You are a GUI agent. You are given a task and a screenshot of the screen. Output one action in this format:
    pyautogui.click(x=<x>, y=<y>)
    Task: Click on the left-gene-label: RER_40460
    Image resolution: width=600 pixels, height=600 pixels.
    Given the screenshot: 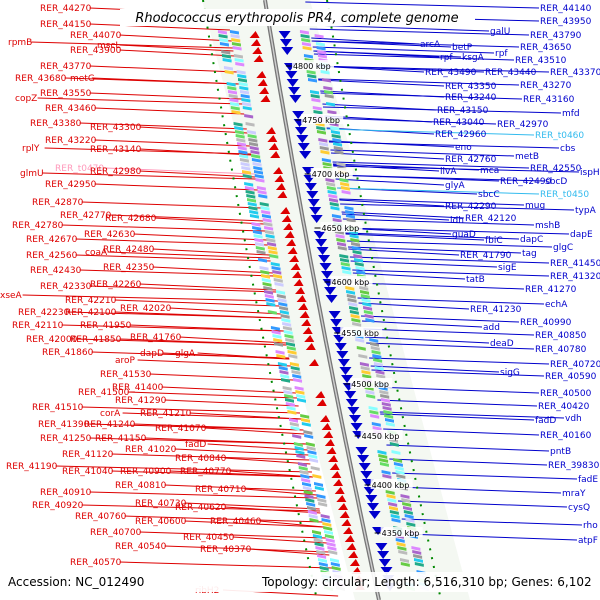 What is the action you would take?
    pyautogui.click(x=236, y=522)
    